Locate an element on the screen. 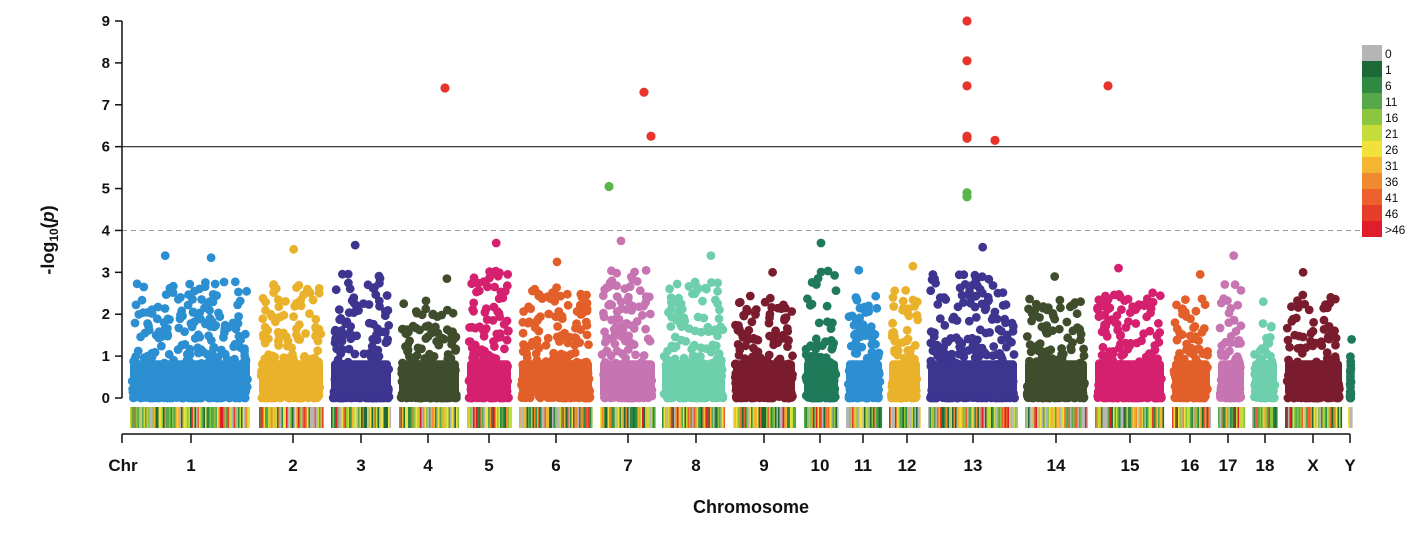  legend-label-41: 41 is located at coordinates (1392, 198).